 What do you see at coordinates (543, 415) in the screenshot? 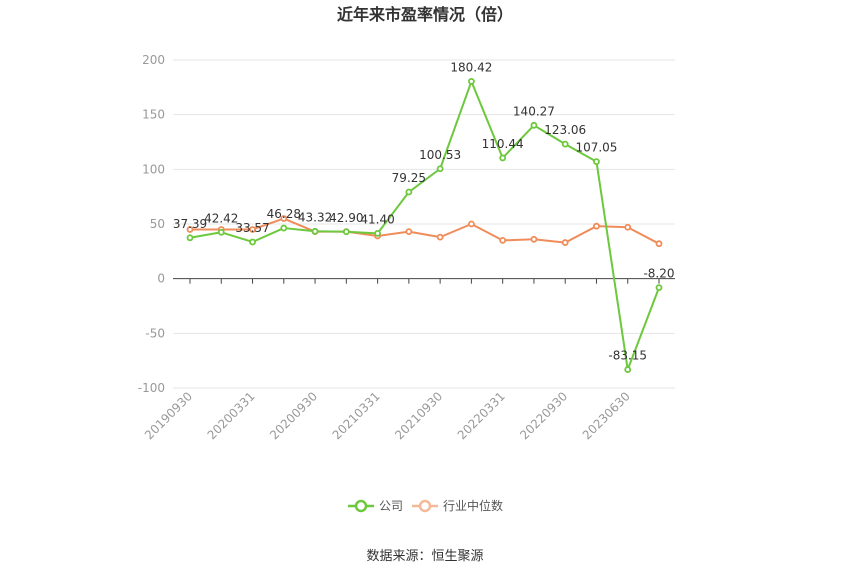
I see `x-tick-label: 20220930` at bounding box center [543, 415].